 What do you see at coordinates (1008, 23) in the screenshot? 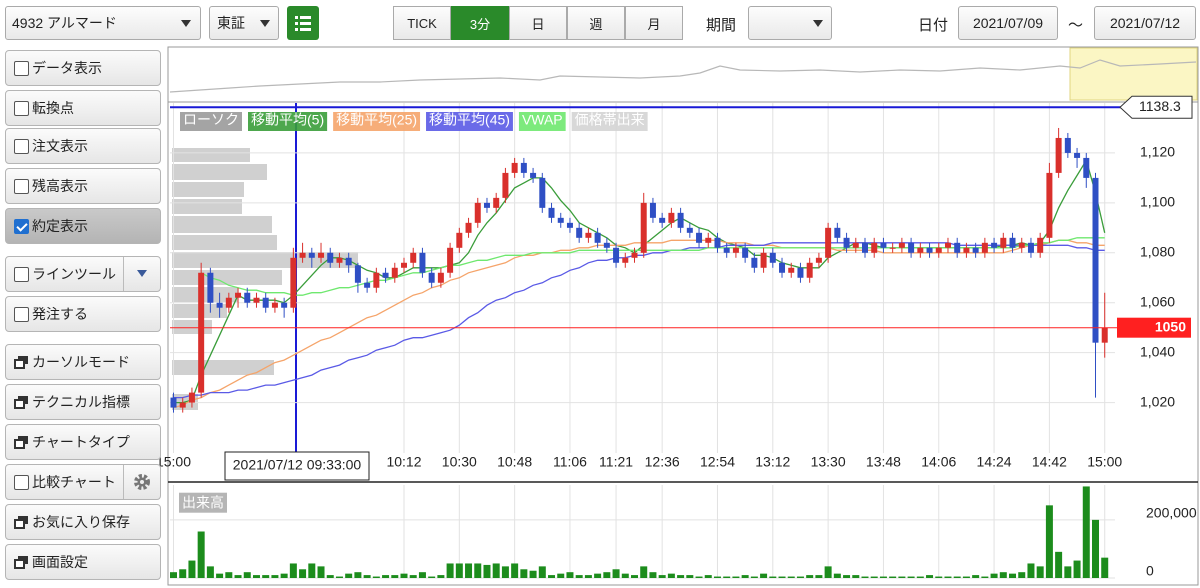
I see `date-from: 2021/07/09` at bounding box center [1008, 23].